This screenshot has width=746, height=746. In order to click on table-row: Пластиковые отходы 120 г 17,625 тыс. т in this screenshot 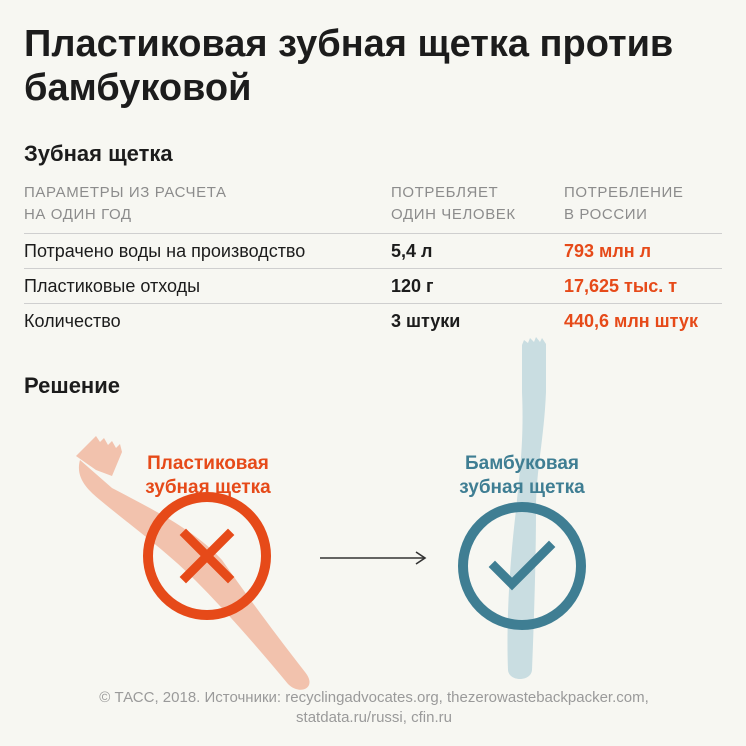, I will do `click(373, 286)`.